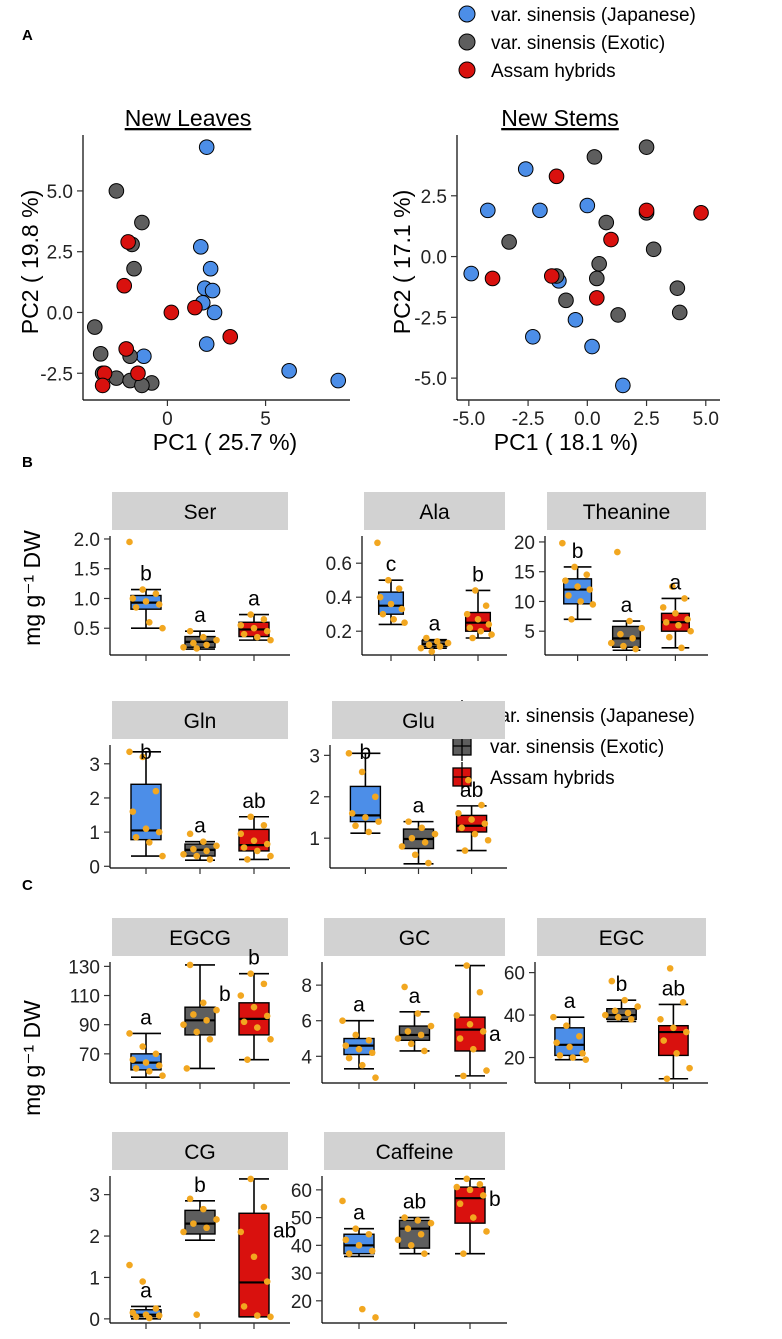 This screenshot has height=1339, width=782. Describe the element at coordinates (622, 938) in the screenshot. I see `facet-title: EGC` at that location.